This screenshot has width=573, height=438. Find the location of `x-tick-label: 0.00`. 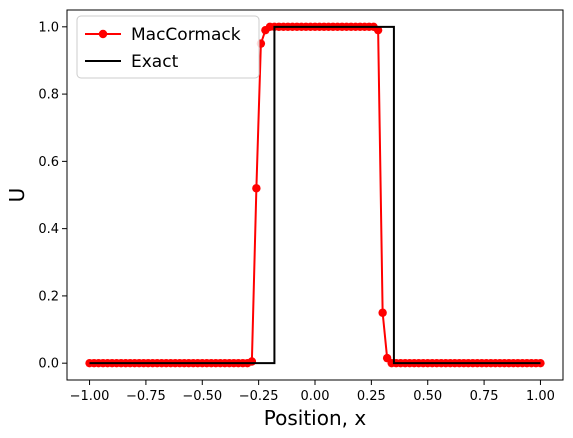

x-tick-label: 0.00 is located at coordinates (315, 396).